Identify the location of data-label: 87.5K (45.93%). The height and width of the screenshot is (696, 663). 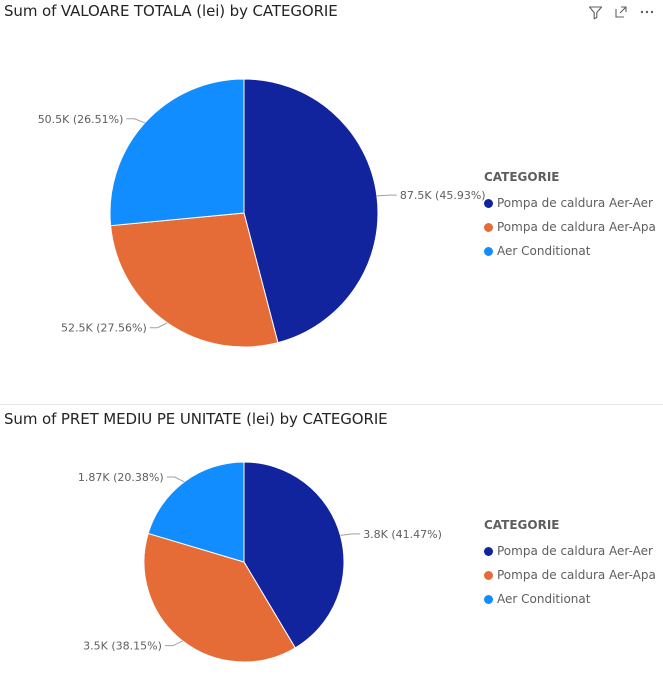
(443, 195).